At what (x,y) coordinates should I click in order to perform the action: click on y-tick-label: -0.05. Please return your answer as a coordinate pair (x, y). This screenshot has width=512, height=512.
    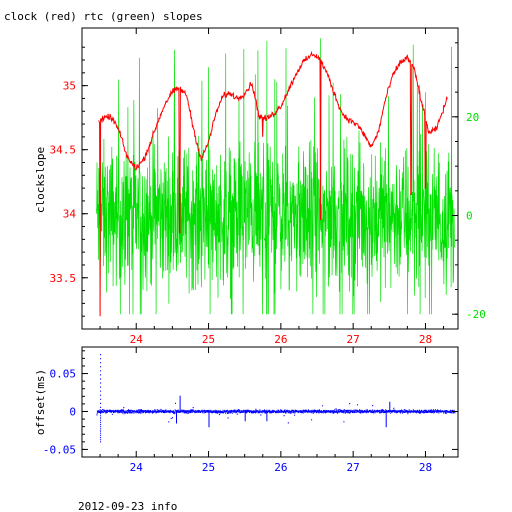
    Looking at the image, I should click on (59, 449).